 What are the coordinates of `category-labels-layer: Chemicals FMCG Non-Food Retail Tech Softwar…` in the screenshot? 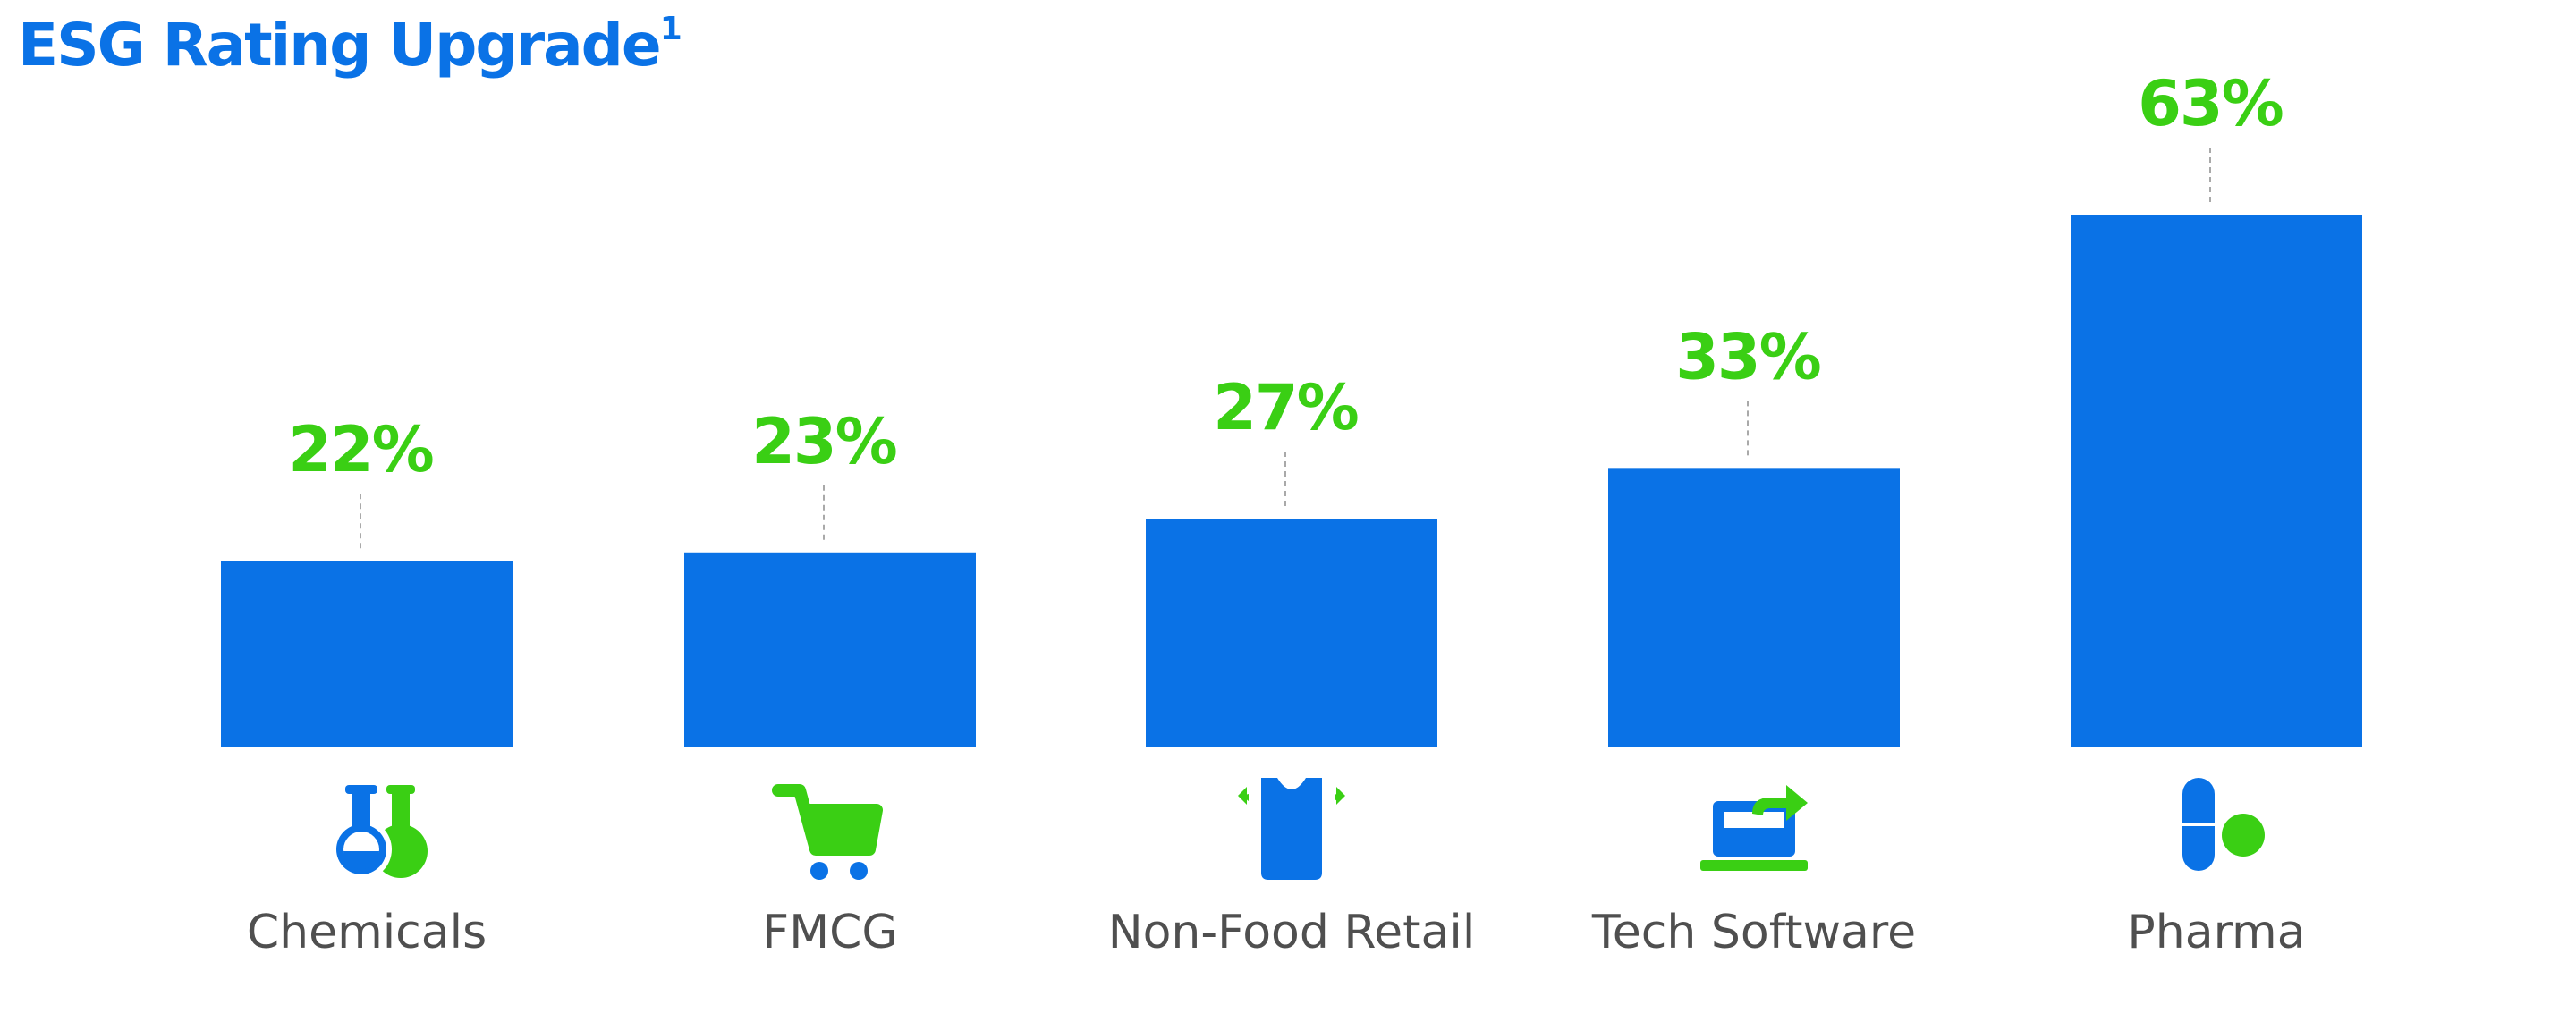 It's located at (1276, 932).